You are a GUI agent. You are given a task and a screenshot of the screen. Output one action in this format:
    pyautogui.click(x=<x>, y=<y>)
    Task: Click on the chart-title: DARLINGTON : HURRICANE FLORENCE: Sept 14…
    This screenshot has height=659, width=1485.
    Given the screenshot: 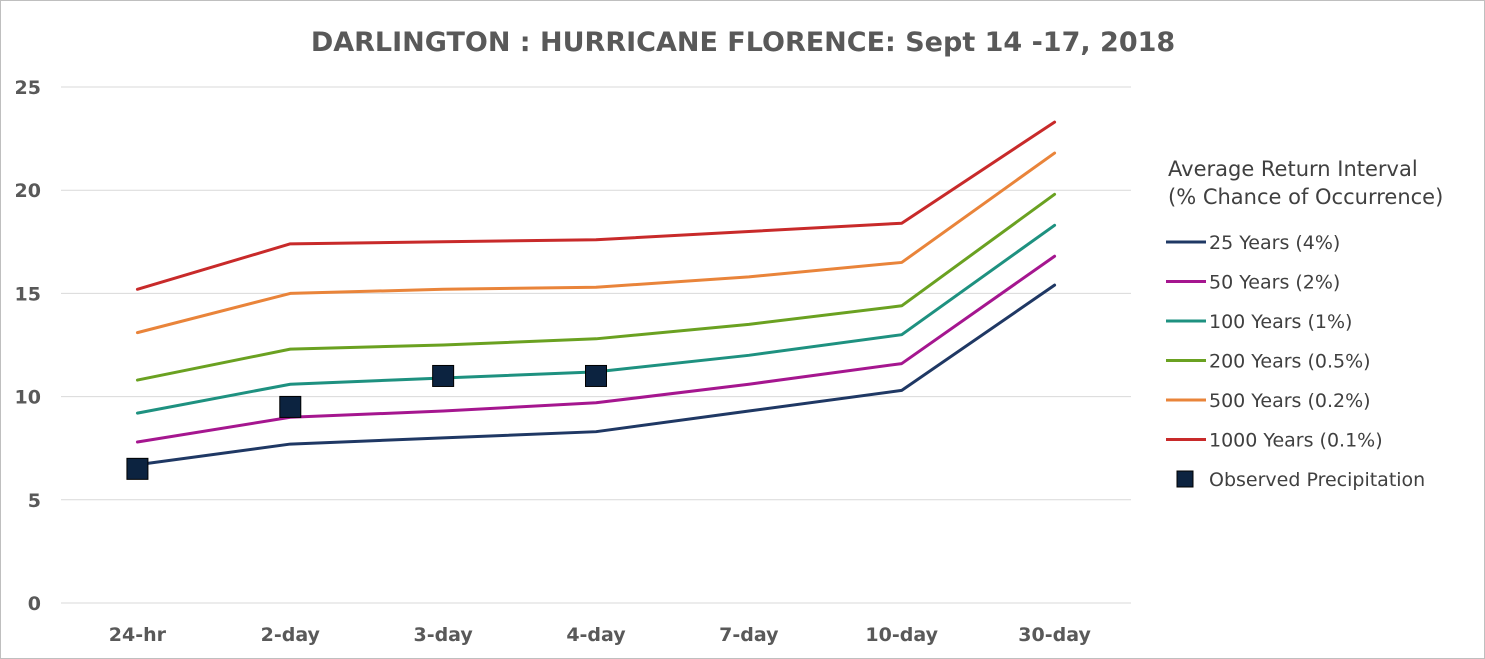 What is the action you would take?
    pyautogui.click(x=743, y=42)
    